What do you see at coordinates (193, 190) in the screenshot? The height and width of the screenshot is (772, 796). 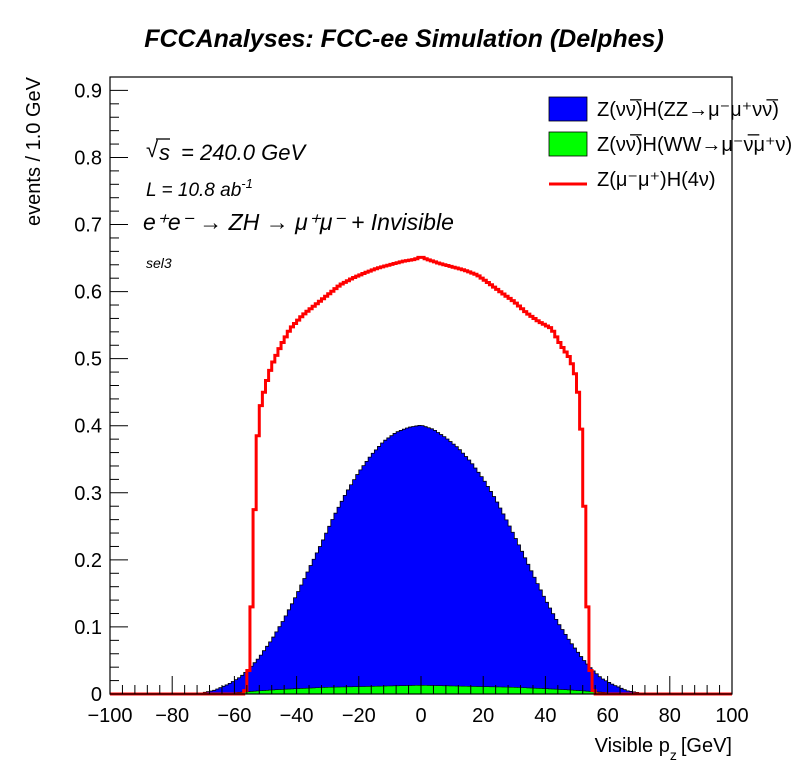 I see `lumi-text: L = 10.8 ab` at bounding box center [193, 190].